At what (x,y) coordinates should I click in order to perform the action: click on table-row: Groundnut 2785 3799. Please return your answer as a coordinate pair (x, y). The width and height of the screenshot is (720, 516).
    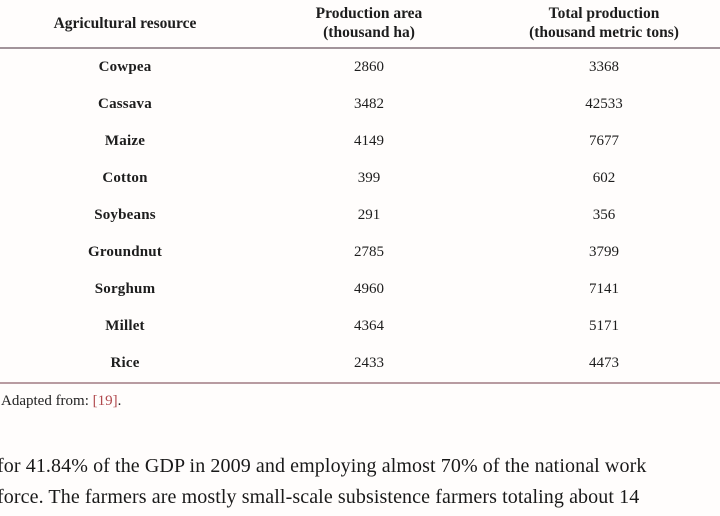
    Looking at the image, I should click on (360, 252).